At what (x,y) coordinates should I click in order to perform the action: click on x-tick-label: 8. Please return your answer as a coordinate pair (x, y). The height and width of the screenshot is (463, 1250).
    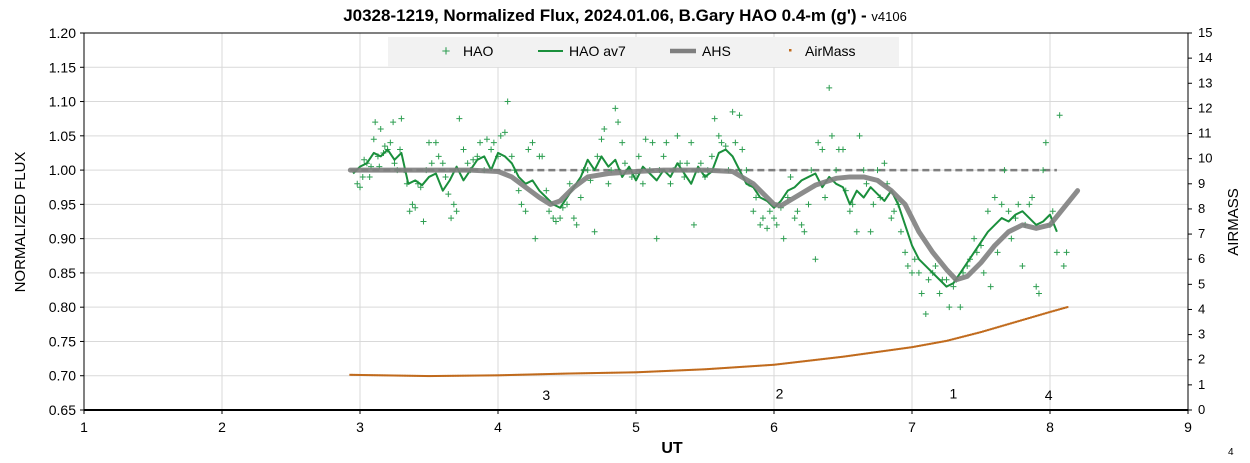
    Looking at the image, I should click on (1050, 427).